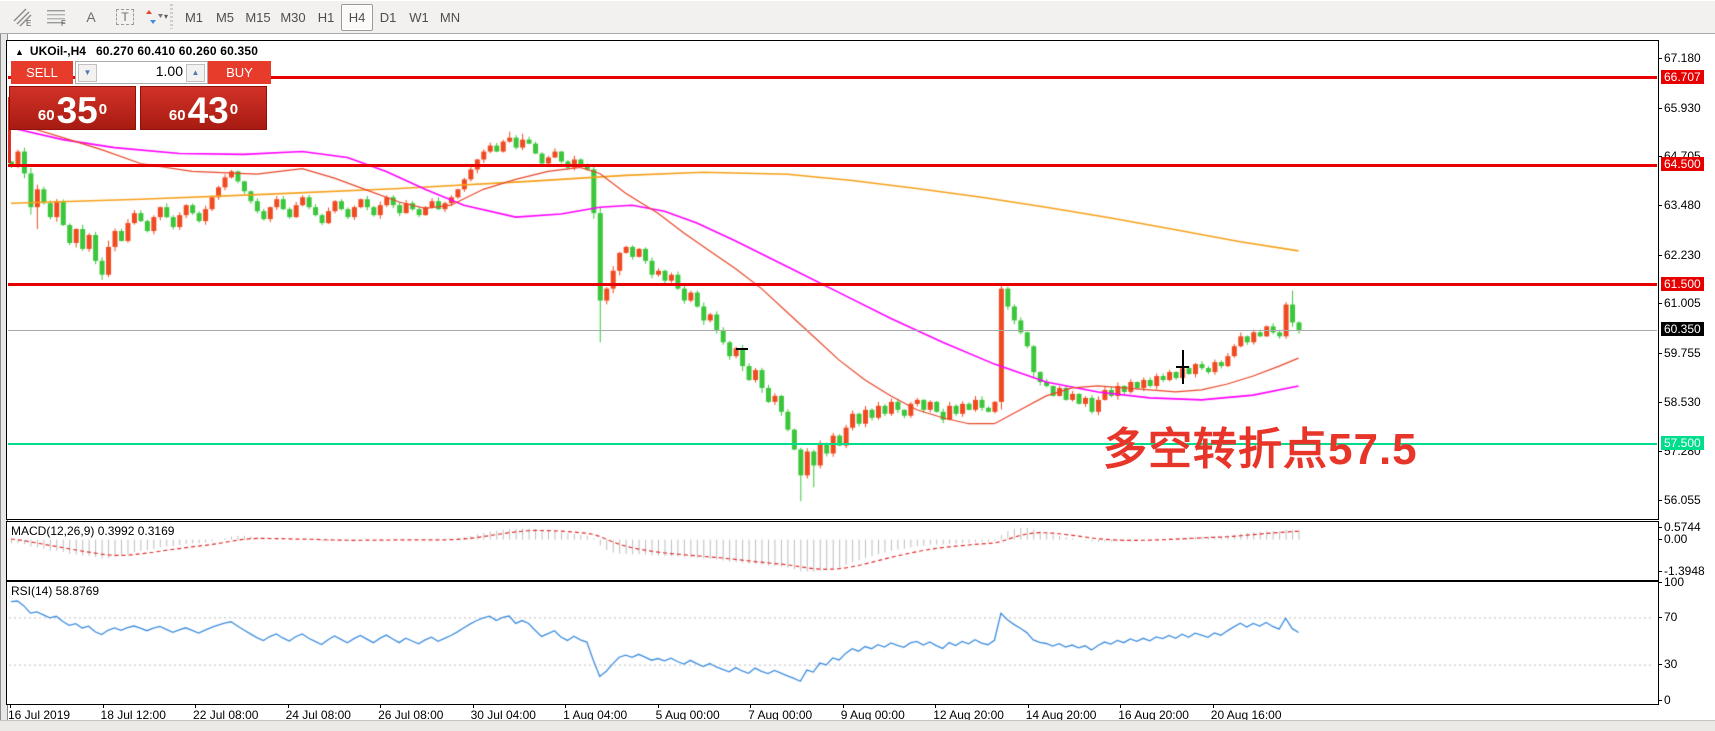 The image size is (1715, 731). I want to click on date-label: 18 Jul 12:00, so click(133, 715).